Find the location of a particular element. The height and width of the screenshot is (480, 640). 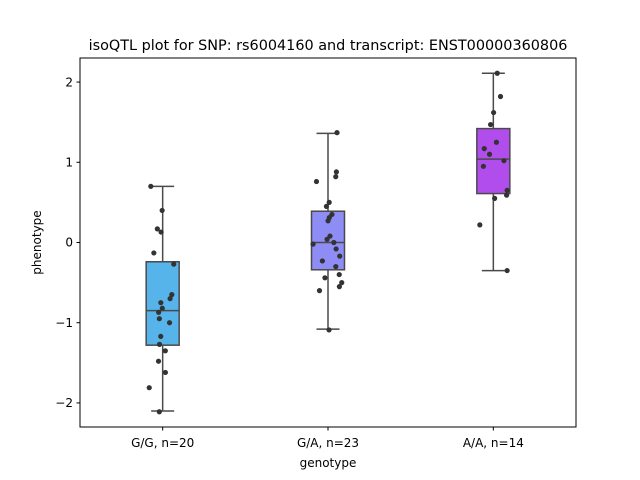

x-tick-label: G/A, n=23 is located at coordinates (328, 443).